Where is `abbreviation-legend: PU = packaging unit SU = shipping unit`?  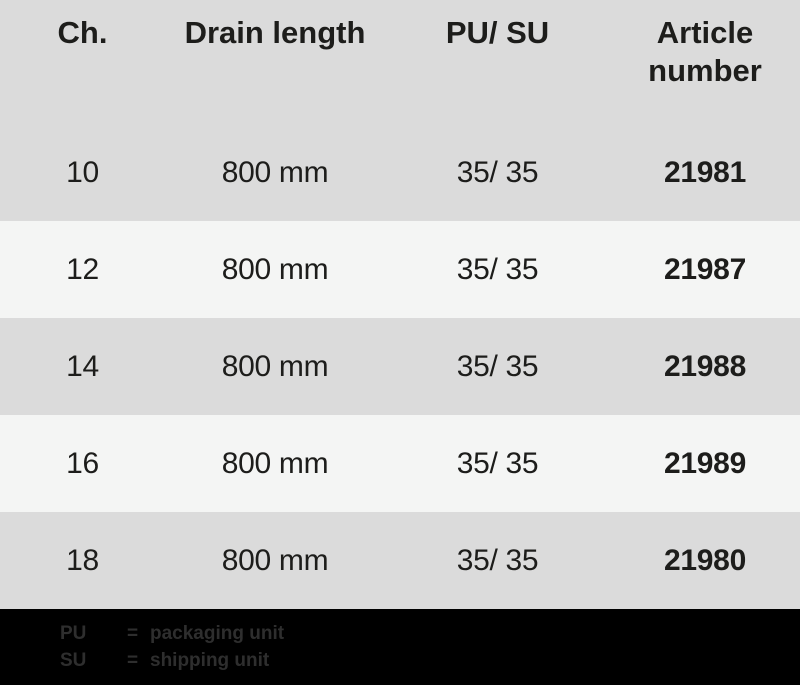
abbreviation-legend: PU = packaging unit SU = shipping unit is located at coordinates (400, 647).